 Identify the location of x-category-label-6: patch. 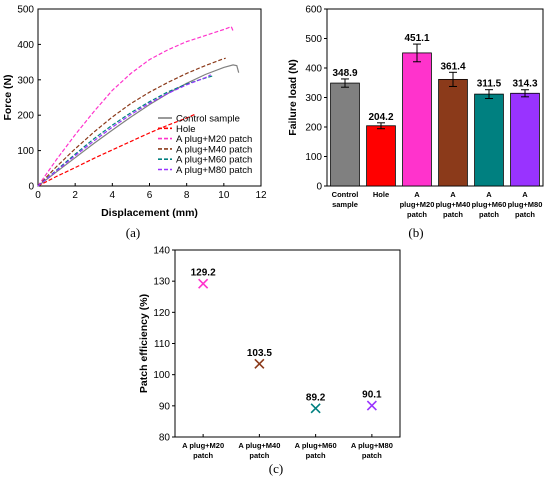
(525, 214).